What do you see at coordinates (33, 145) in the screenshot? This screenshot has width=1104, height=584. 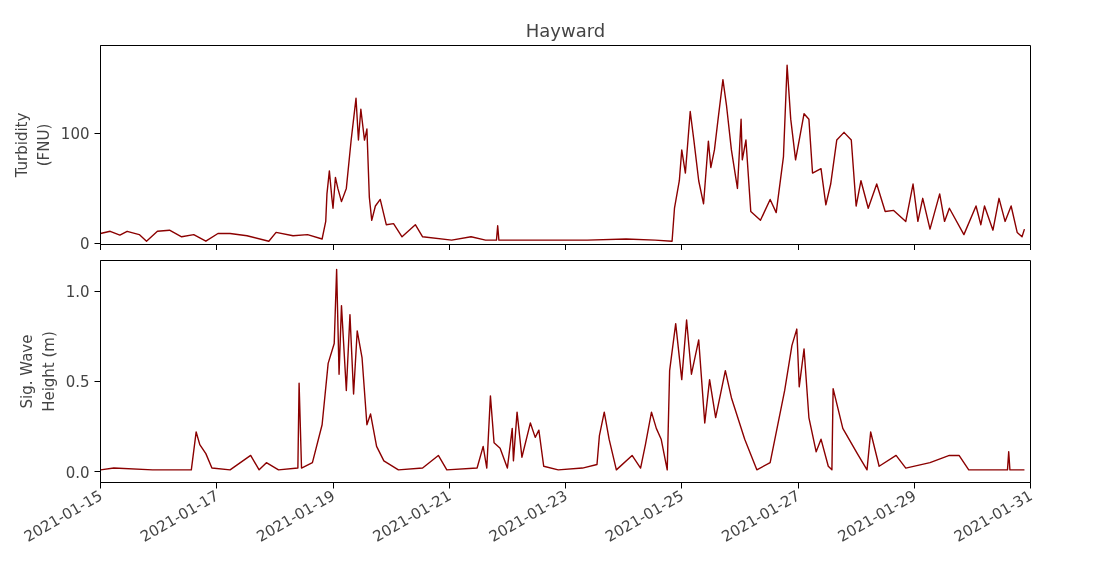 I see `y-axis-title: Turbidity (FNU)` at bounding box center [33, 145].